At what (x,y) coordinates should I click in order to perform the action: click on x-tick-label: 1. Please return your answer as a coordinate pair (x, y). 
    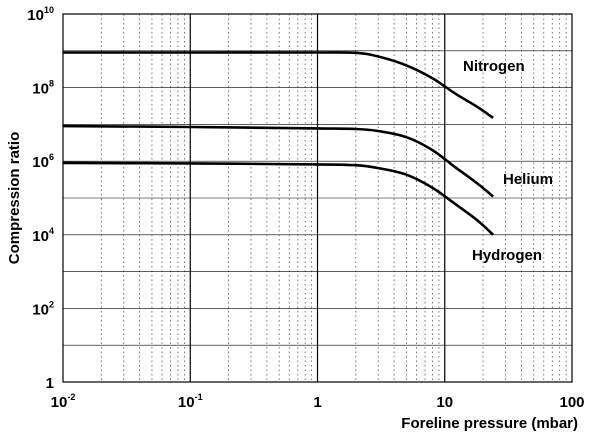
    Looking at the image, I should click on (317, 402).